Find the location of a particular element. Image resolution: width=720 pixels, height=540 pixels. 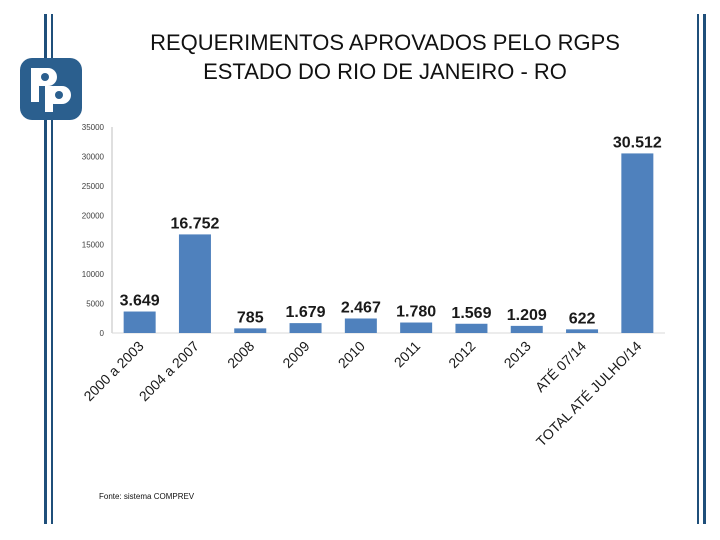

y-tick-label: 35000 is located at coordinates (93, 127).